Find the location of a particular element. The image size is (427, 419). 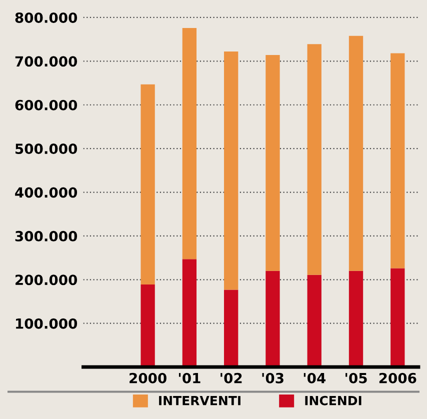

y-tick-label: 400.000 is located at coordinates (46, 192).